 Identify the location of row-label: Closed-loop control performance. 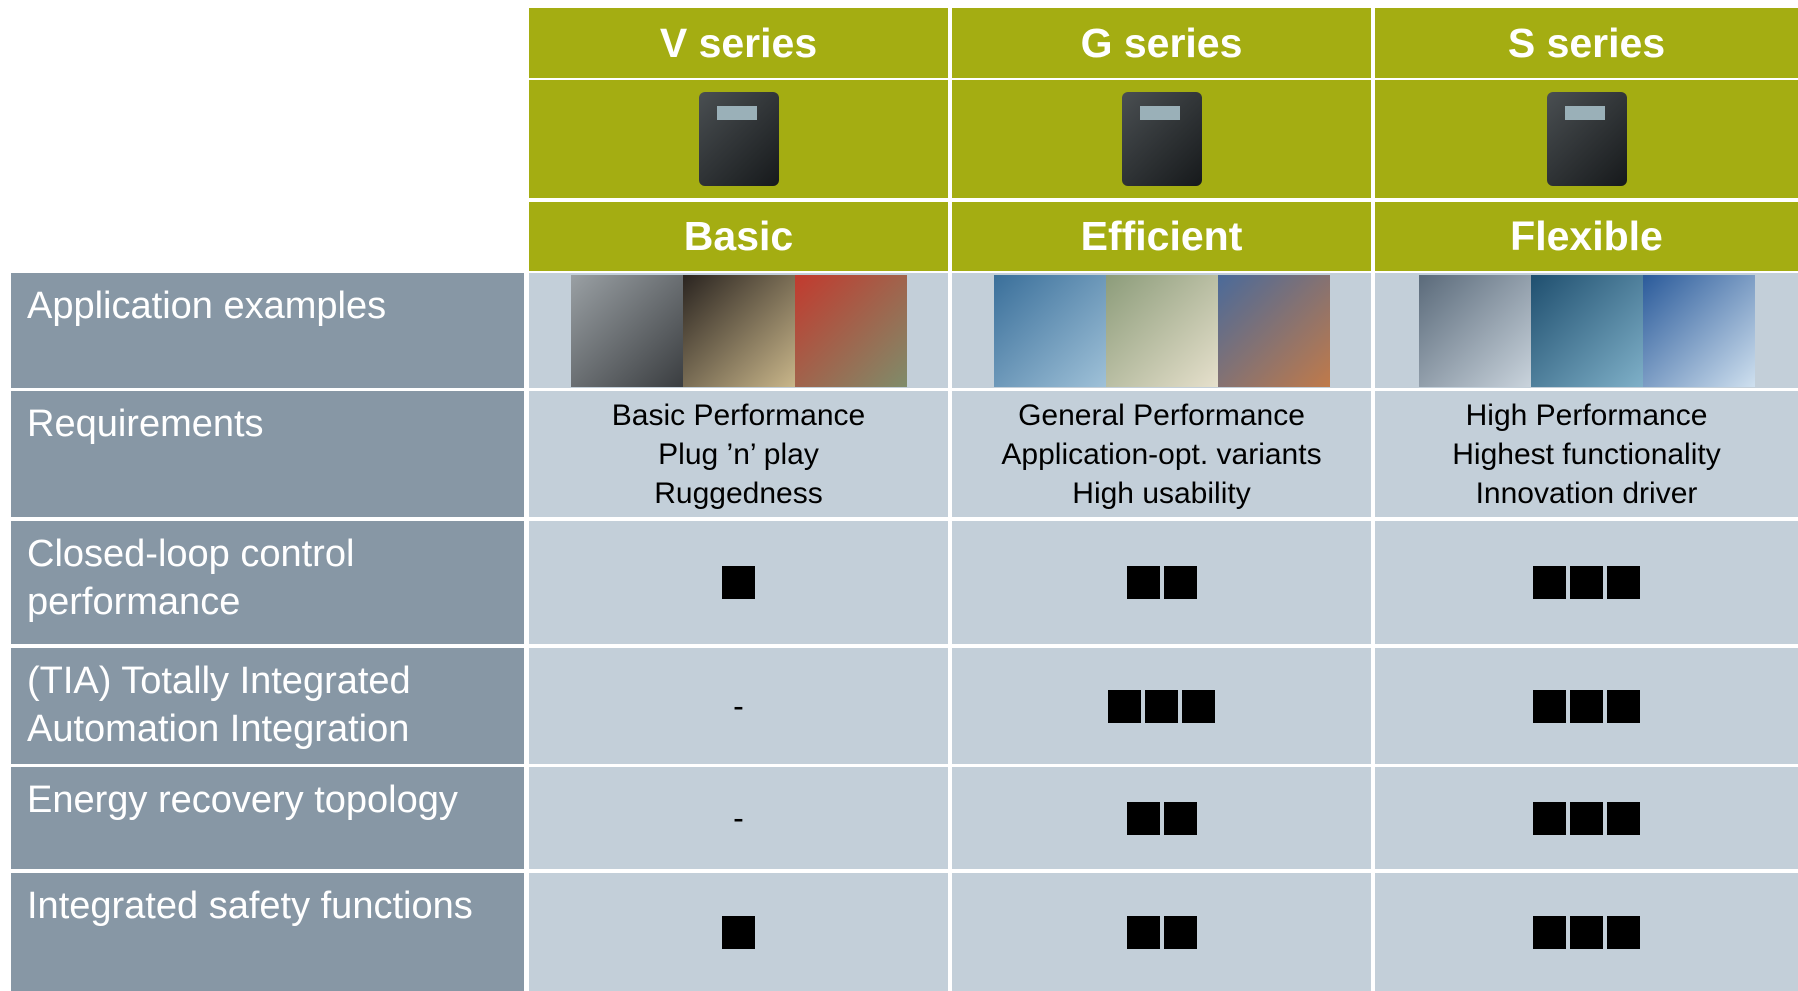
(267, 582).